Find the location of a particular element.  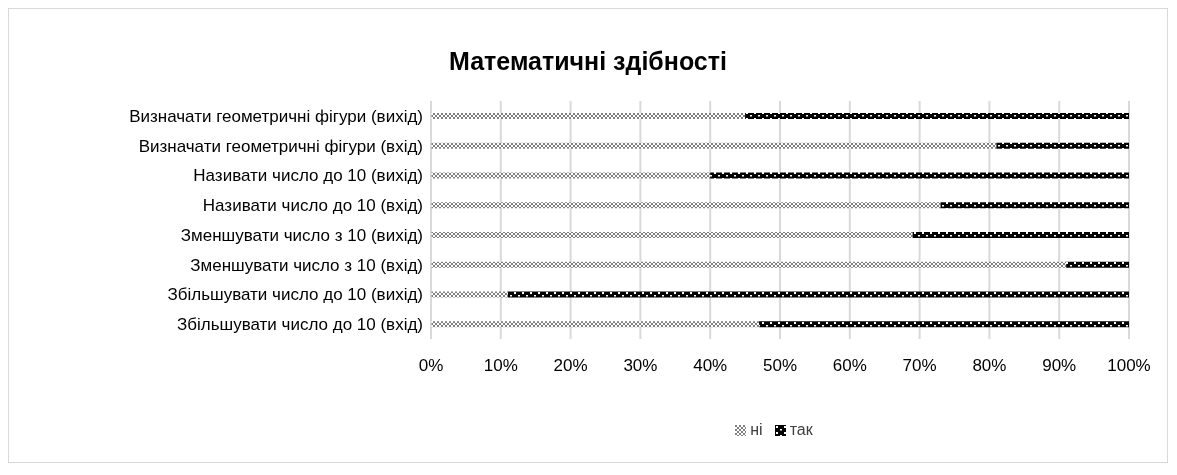

y-tick-label: Визначати геометричні фігури (вхід) is located at coordinates (280, 146).